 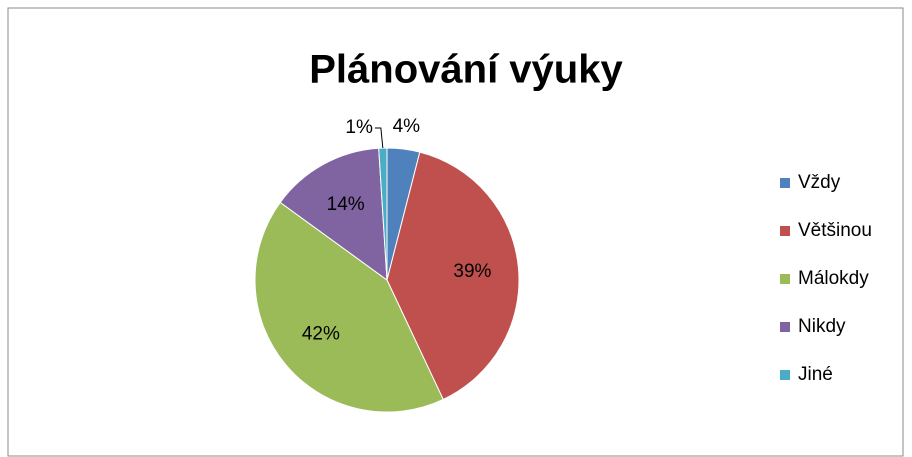 I want to click on legend-label: Málokdy, so click(x=833, y=278).